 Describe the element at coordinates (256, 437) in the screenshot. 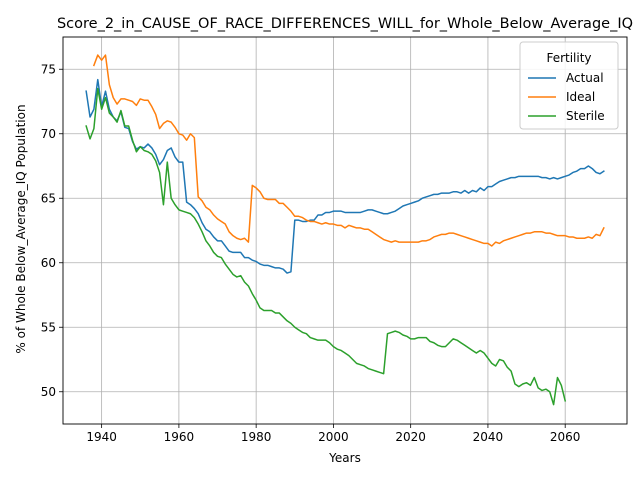

I see `x-tick-label: 1980` at that location.